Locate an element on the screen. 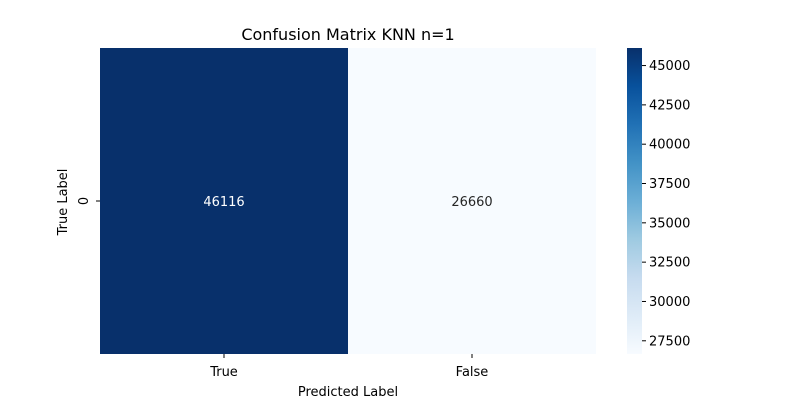 Image resolution: width=800 pixels, height=400 pixels. colorbar: 27500 30000 32500 35000 37500 40000 42500 45000 is located at coordinates (658, 201).